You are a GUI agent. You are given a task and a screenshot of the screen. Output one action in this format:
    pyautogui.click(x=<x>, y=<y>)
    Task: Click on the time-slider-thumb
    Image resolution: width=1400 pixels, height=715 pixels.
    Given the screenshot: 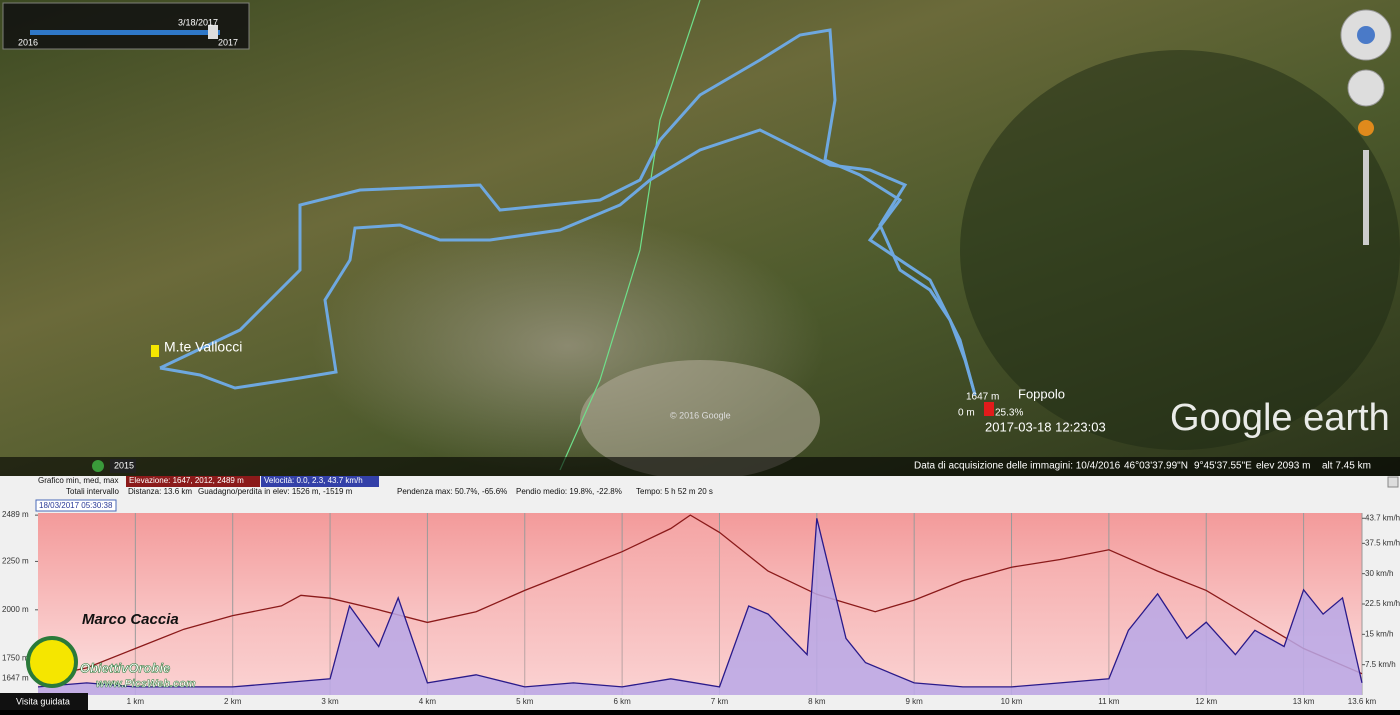 What is the action you would take?
    pyautogui.click(x=213, y=32)
    